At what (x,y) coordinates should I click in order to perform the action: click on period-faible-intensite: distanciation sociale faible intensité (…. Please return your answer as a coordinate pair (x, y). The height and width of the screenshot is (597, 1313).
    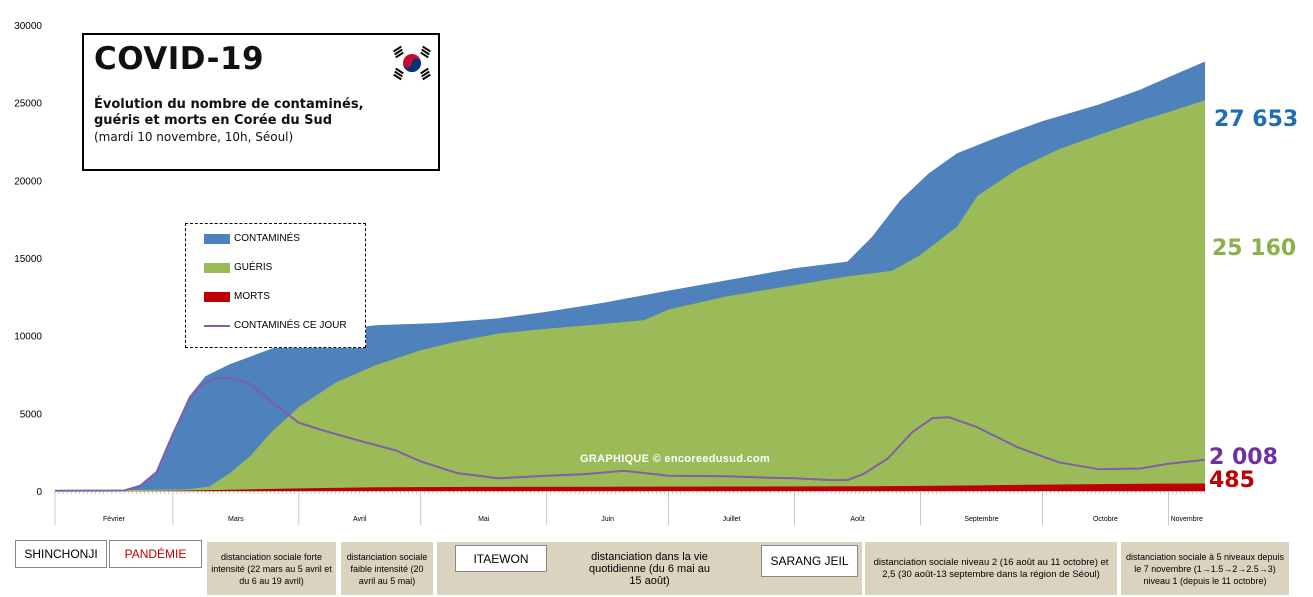
    Looking at the image, I should click on (387, 568).